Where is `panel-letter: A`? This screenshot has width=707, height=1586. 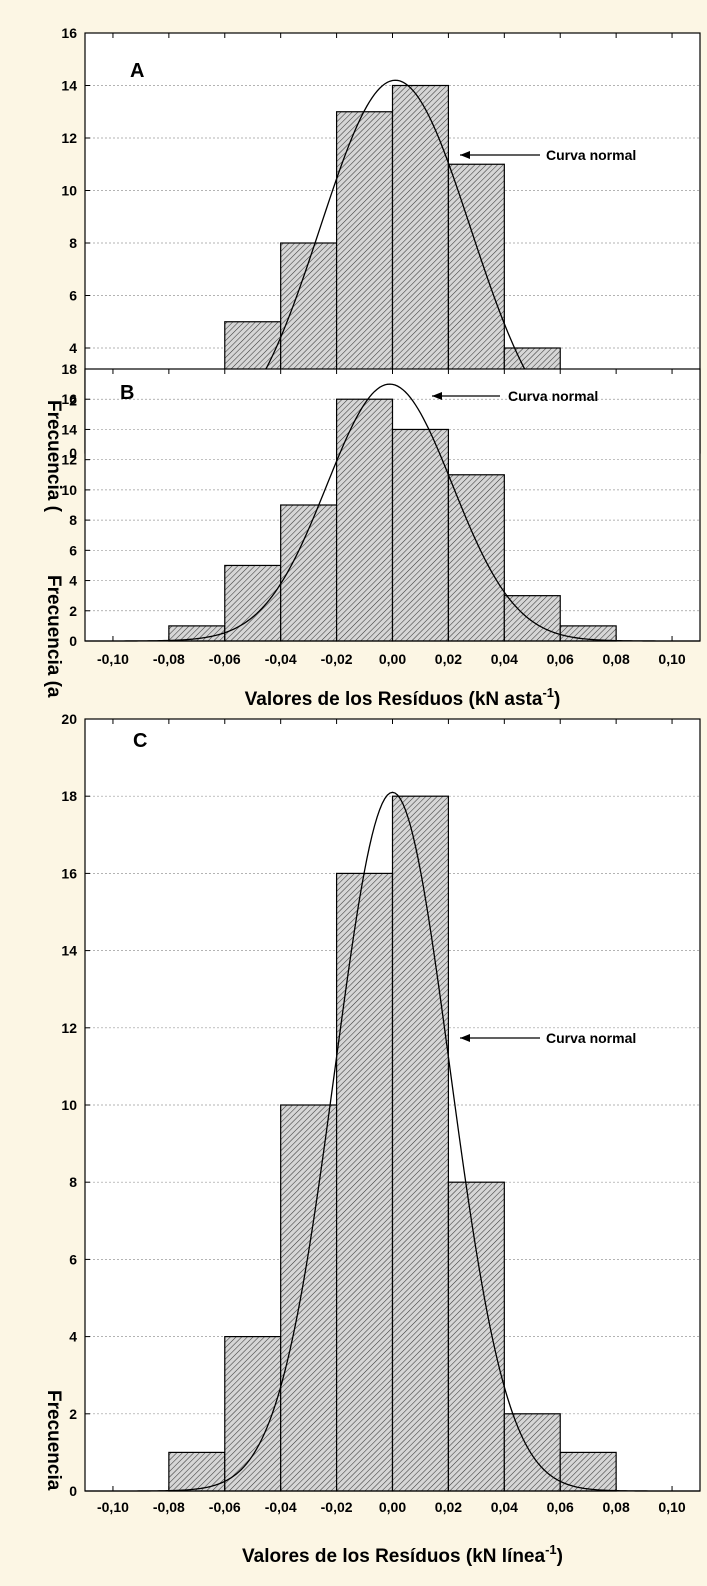
panel-letter: A is located at coordinates (137, 71).